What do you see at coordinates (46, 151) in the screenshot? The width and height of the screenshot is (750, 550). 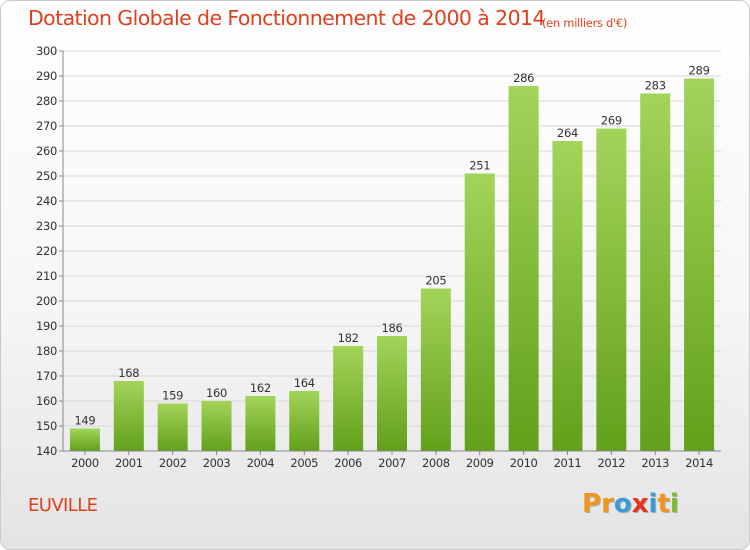 I see `y-tick-label: 260` at bounding box center [46, 151].